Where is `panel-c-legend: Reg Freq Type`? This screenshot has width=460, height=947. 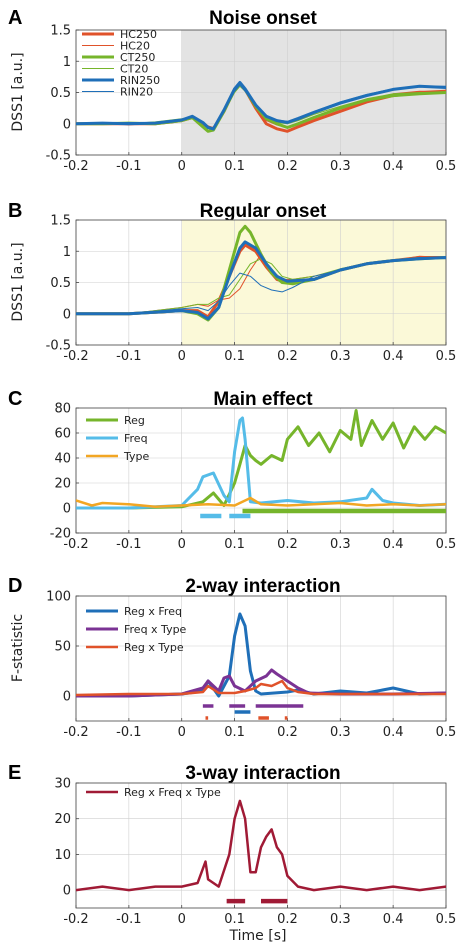
panel-c-legend: Reg Freq Type is located at coordinates (117, 438).